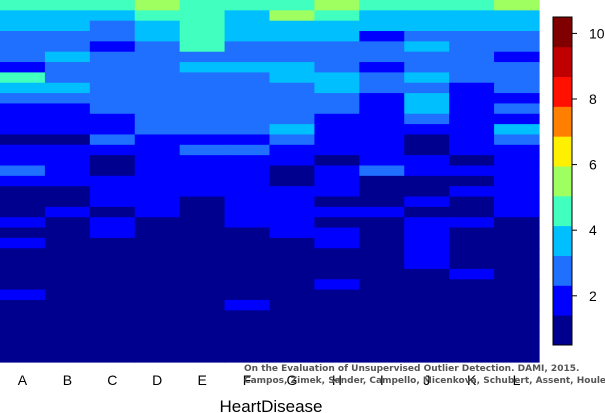 Image resolution: width=605 pixels, height=413 pixels. Describe the element at coordinates (472, 380) in the screenshot. I see `x-tick-label: K` at that location.